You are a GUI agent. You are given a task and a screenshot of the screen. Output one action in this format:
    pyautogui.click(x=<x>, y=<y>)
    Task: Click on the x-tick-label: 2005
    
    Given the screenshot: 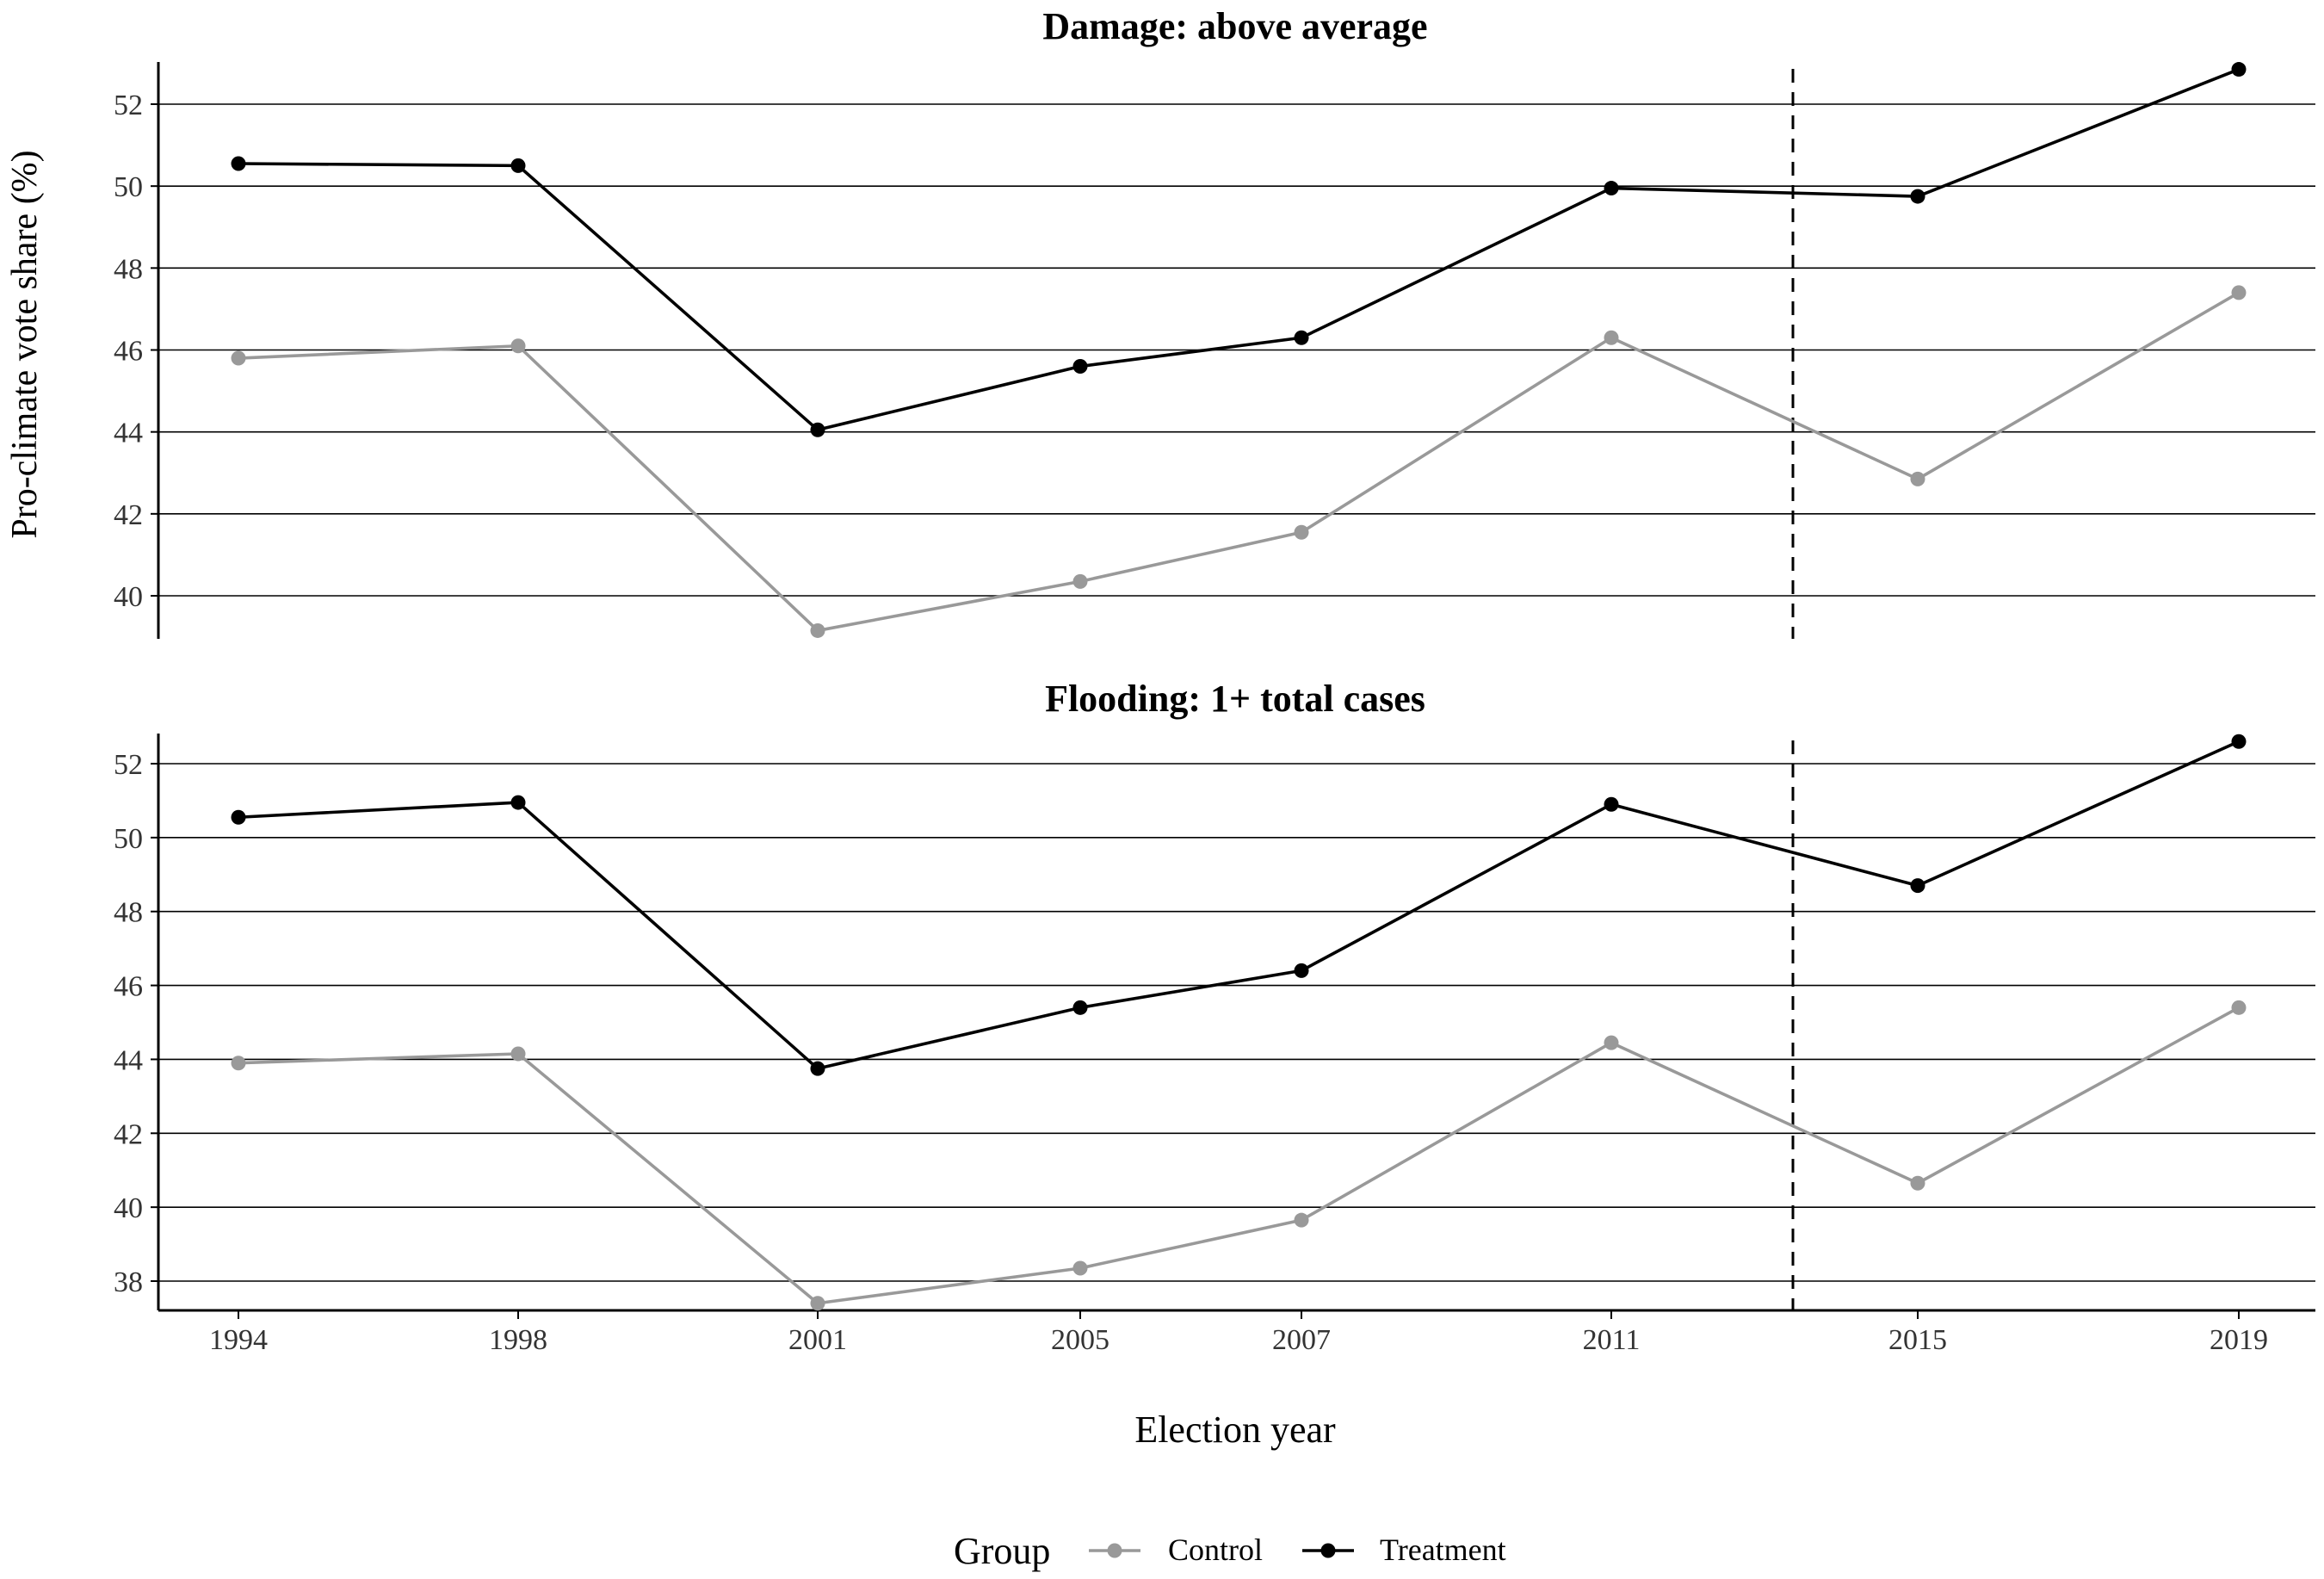 What is the action you would take?
    pyautogui.click(x=1080, y=1340)
    